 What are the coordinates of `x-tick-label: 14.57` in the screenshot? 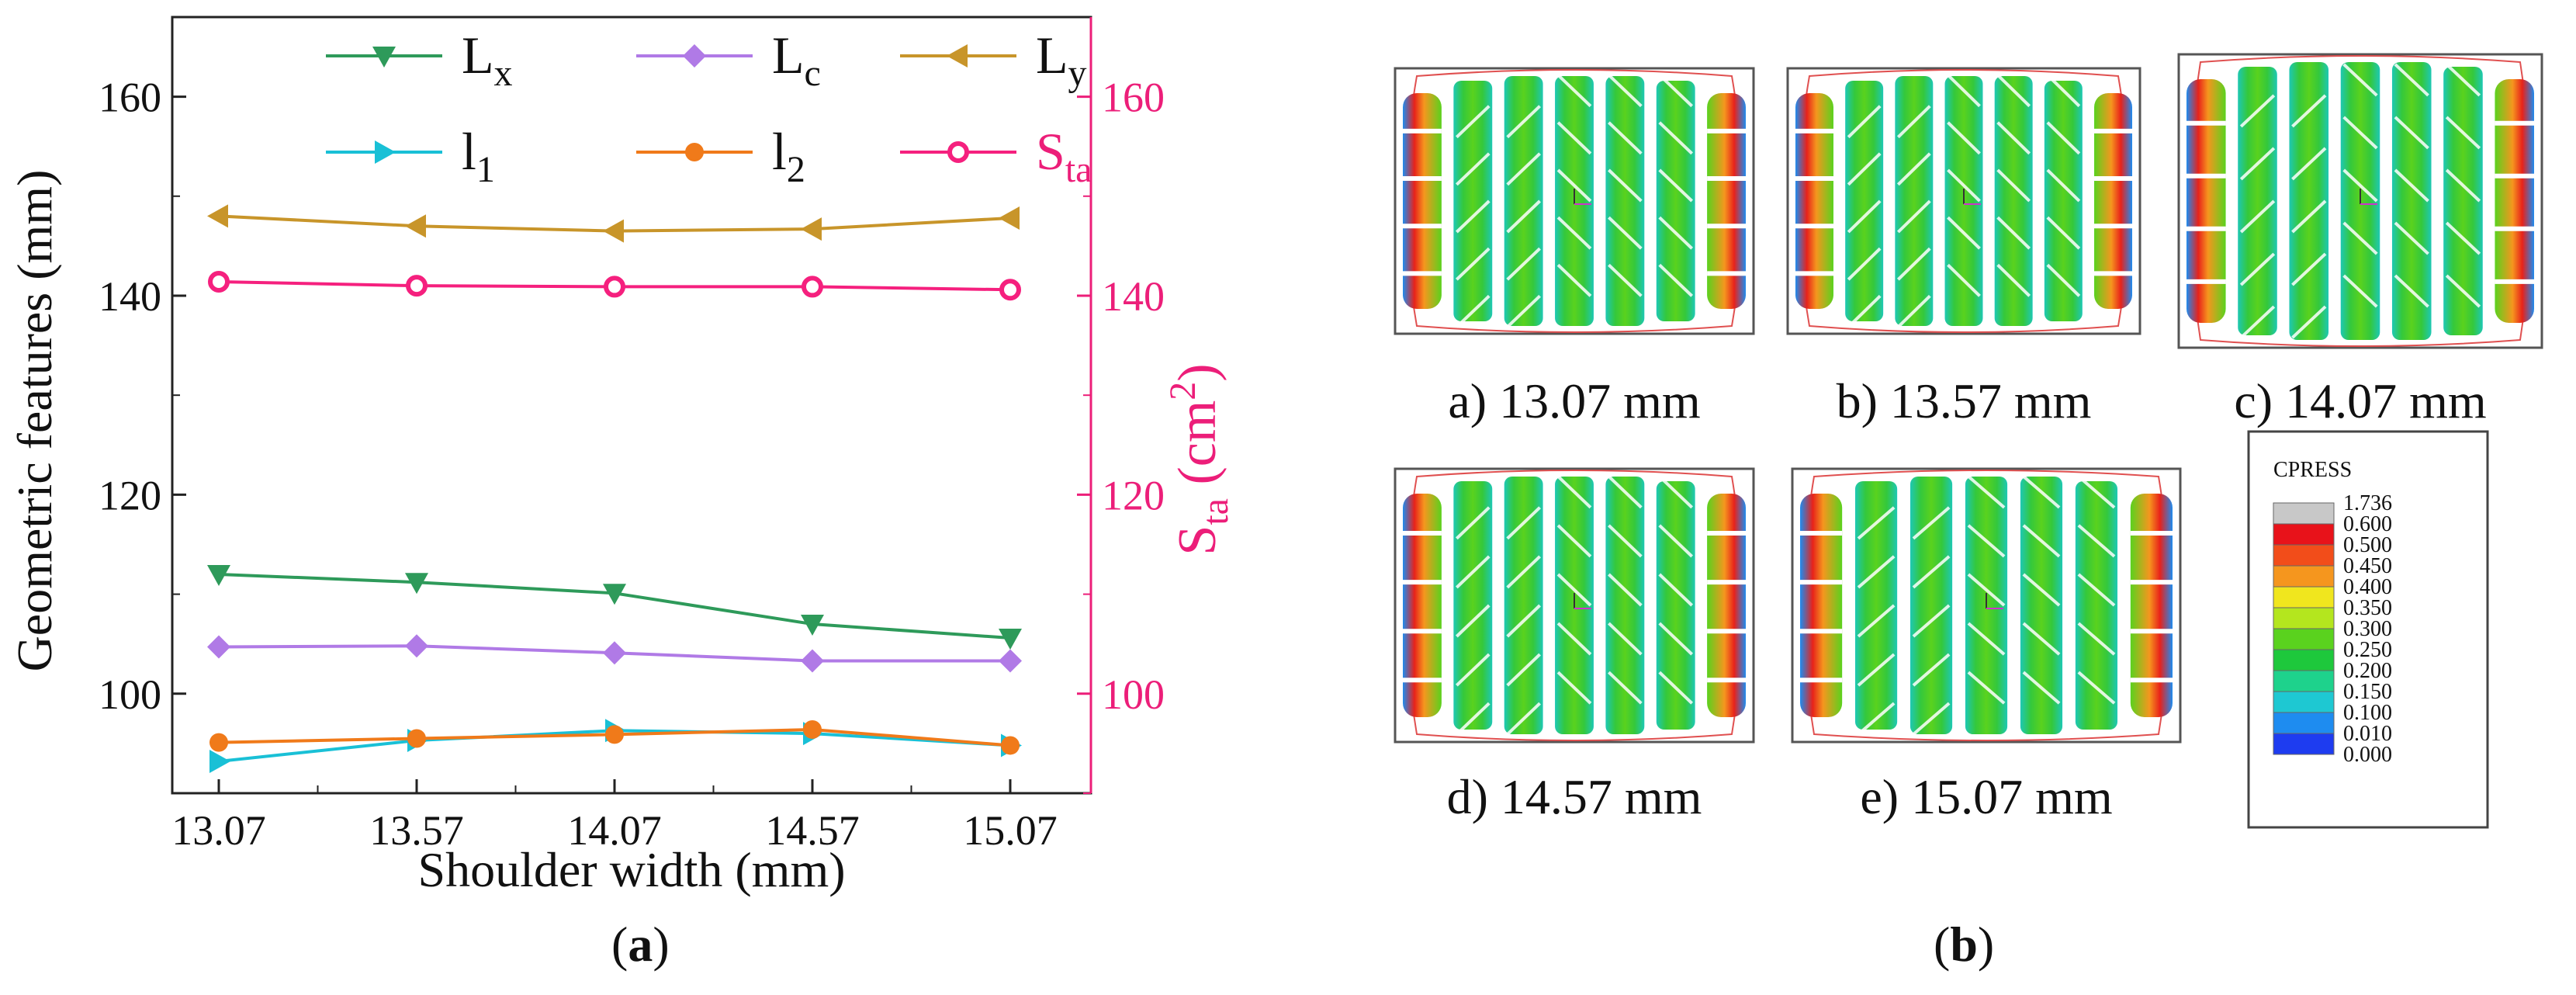 It's located at (812, 831).